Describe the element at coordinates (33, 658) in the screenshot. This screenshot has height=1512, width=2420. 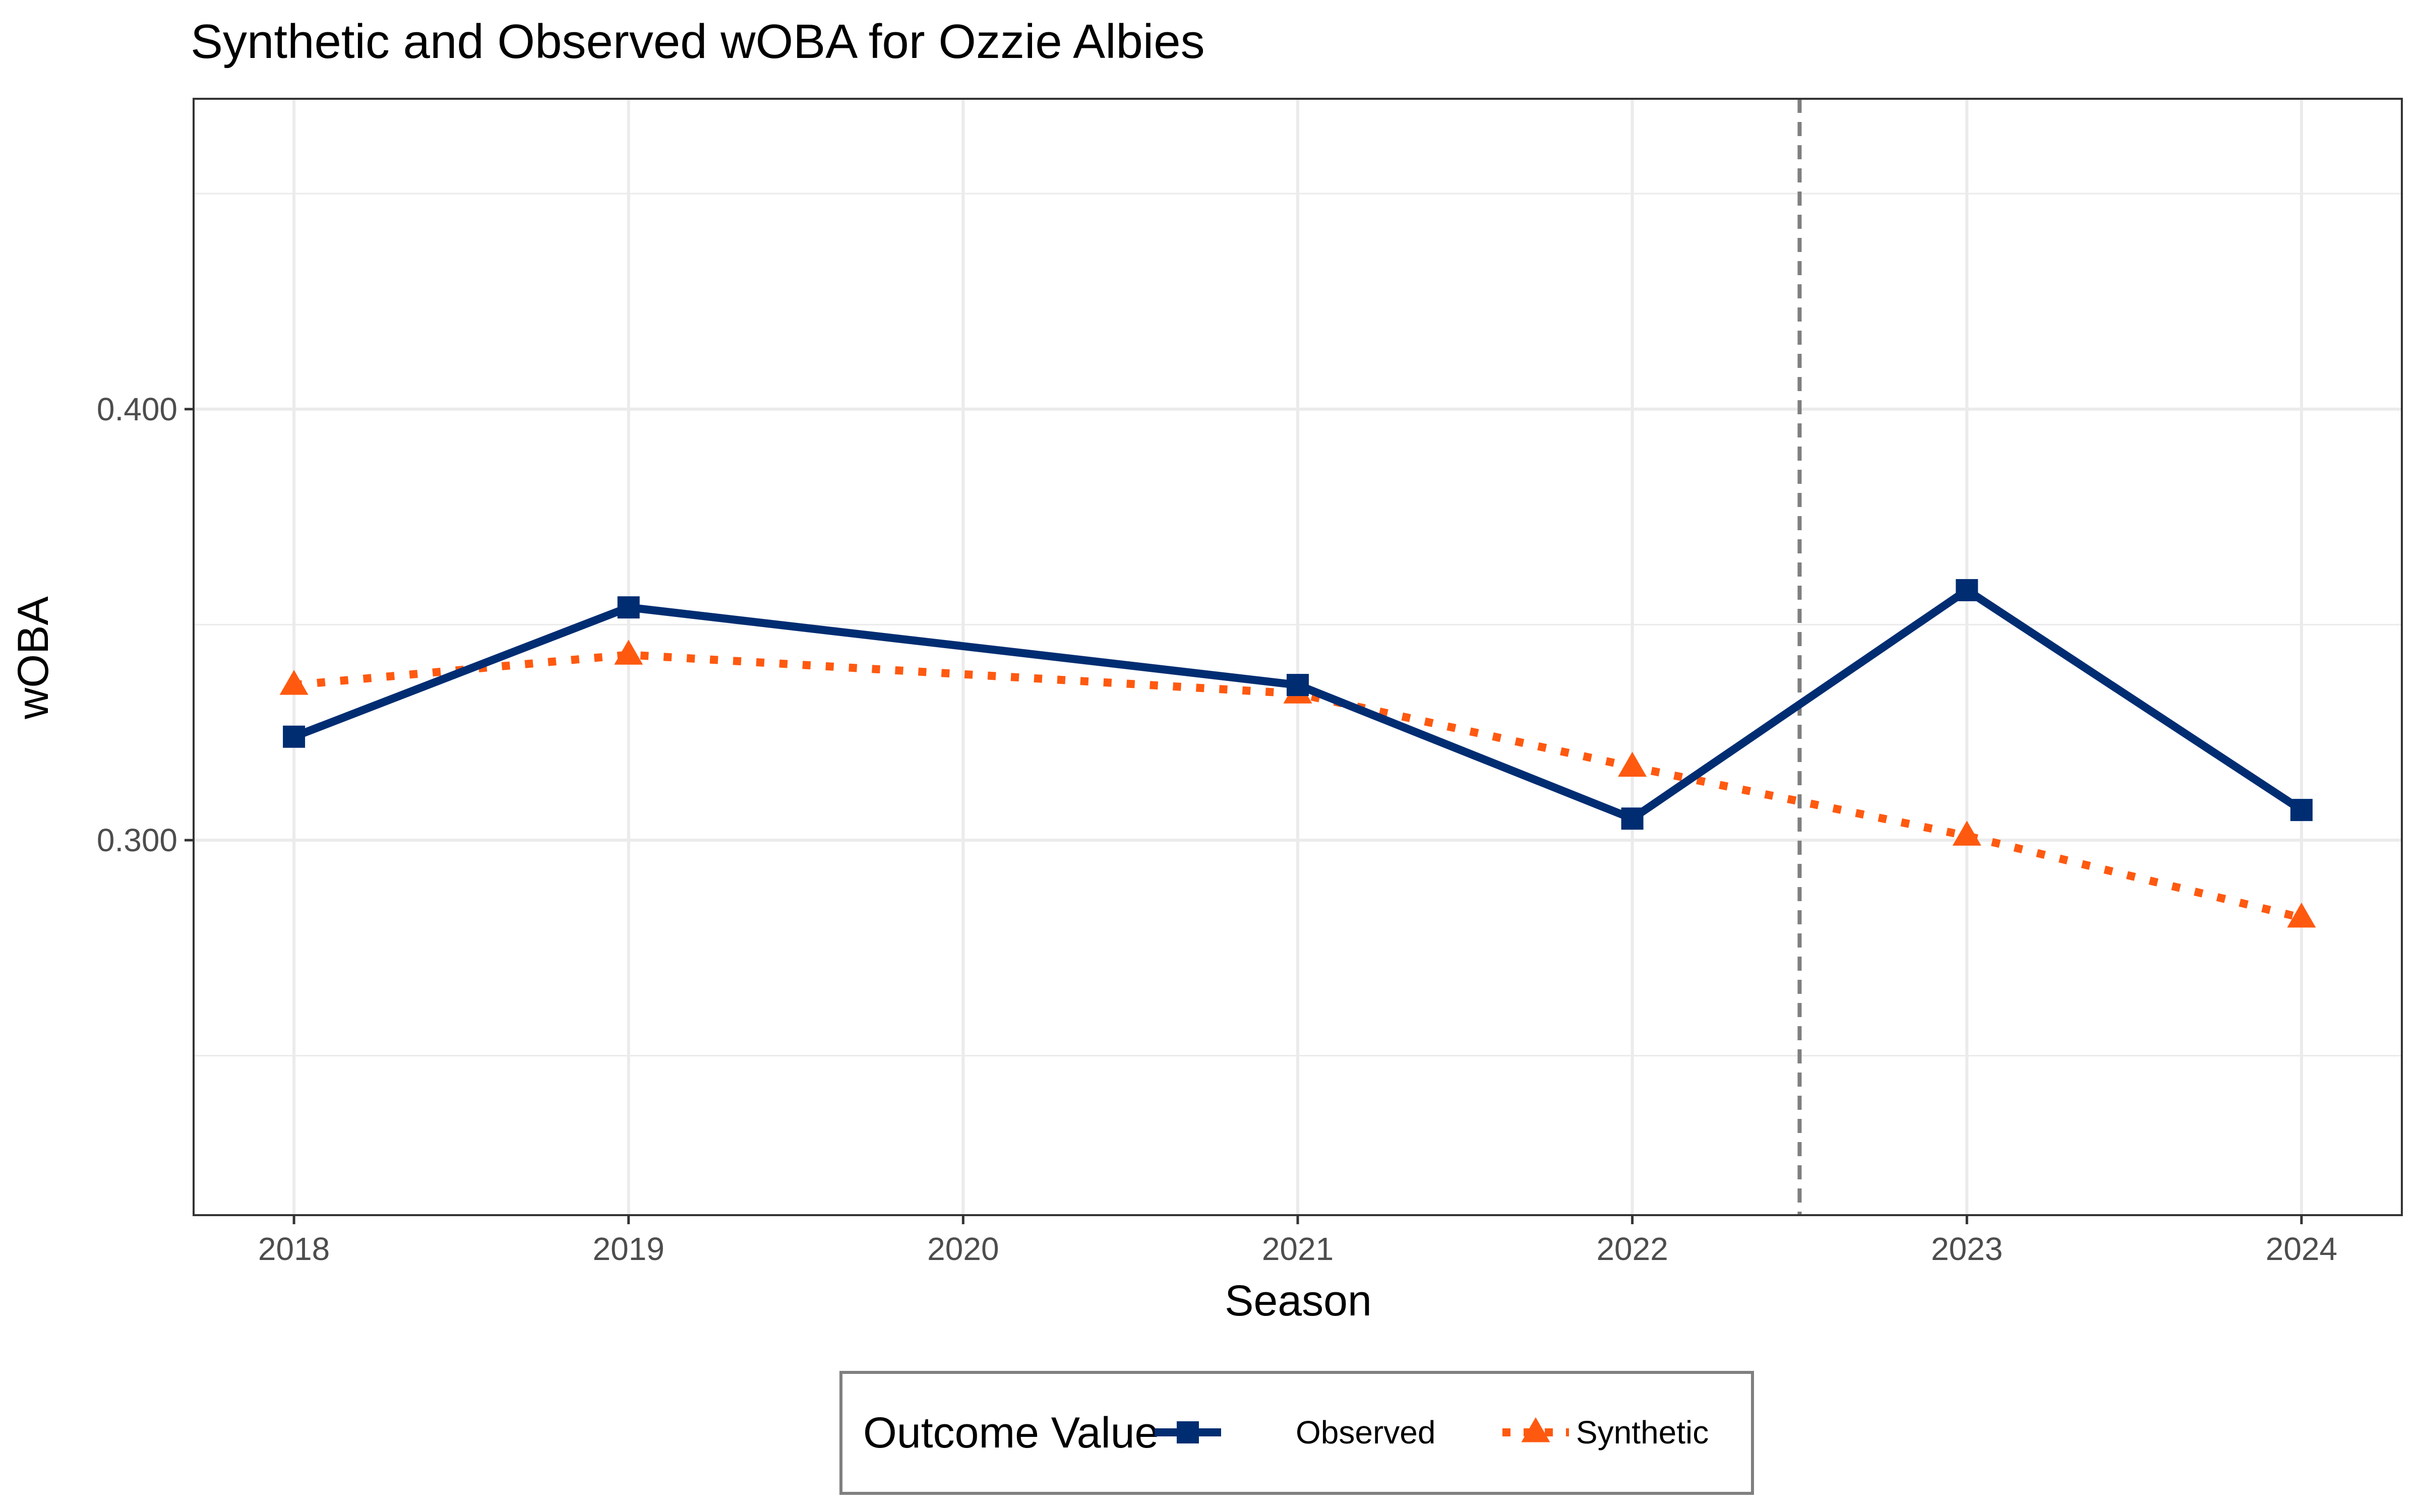
I see `y-axis-title: wOBA` at that location.